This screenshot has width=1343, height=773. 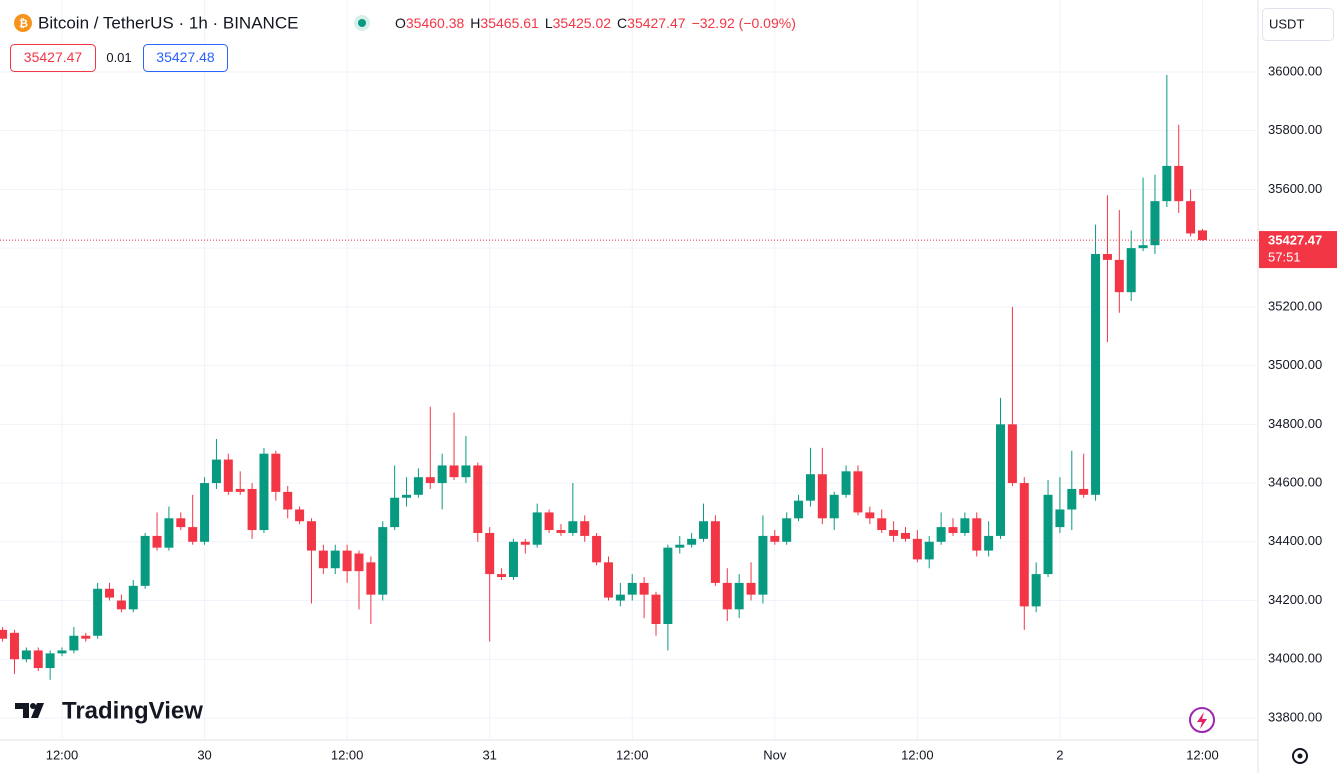 What do you see at coordinates (475, 23) in the screenshot?
I see `ohlc-letter: H` at bounding box center [475, 23].